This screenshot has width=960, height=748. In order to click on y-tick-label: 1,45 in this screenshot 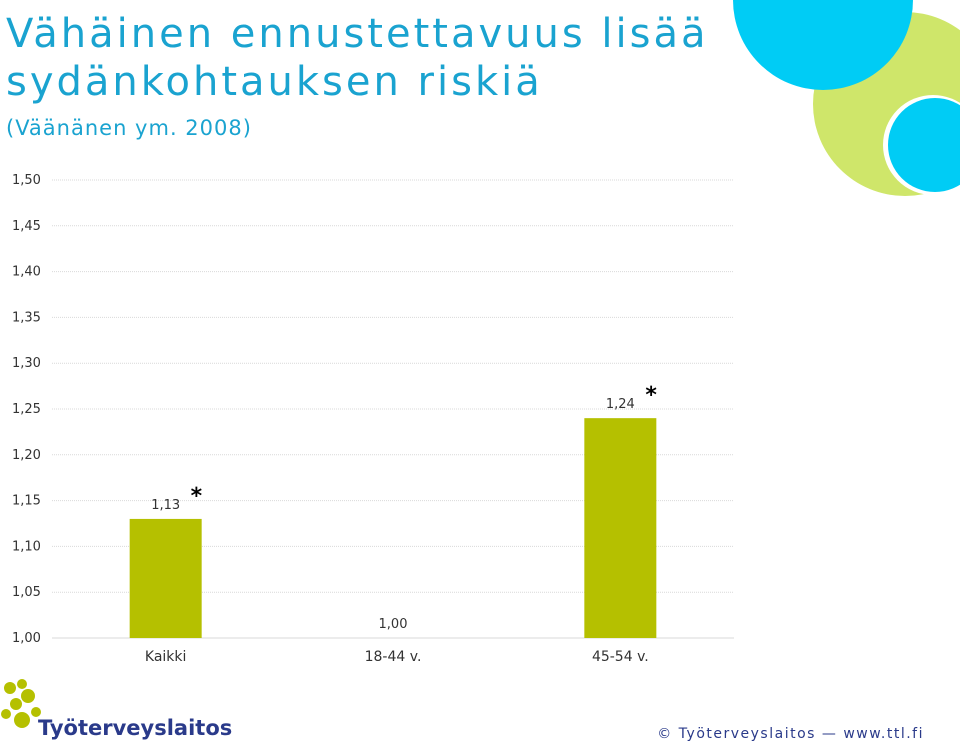, I will do `click(26, 226)`.